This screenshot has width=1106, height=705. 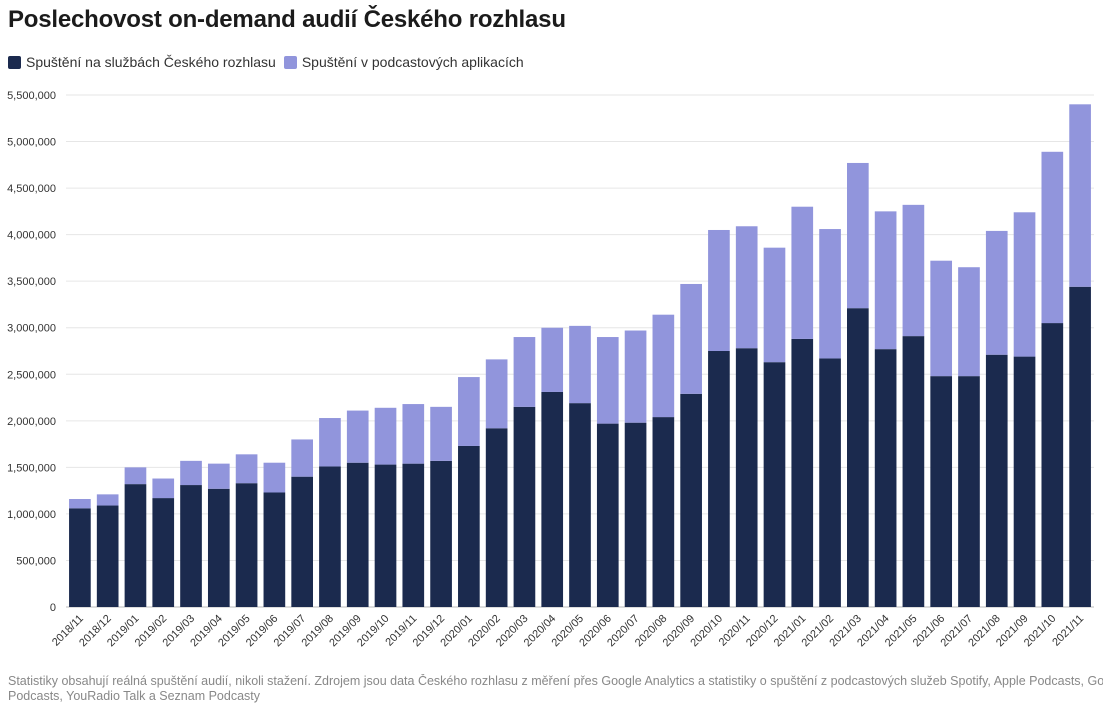 What do you see at coordinates (31, 143) in the screenshot?
I see `y-tick-label: 5,000,000` at bounding box center [31, 143].